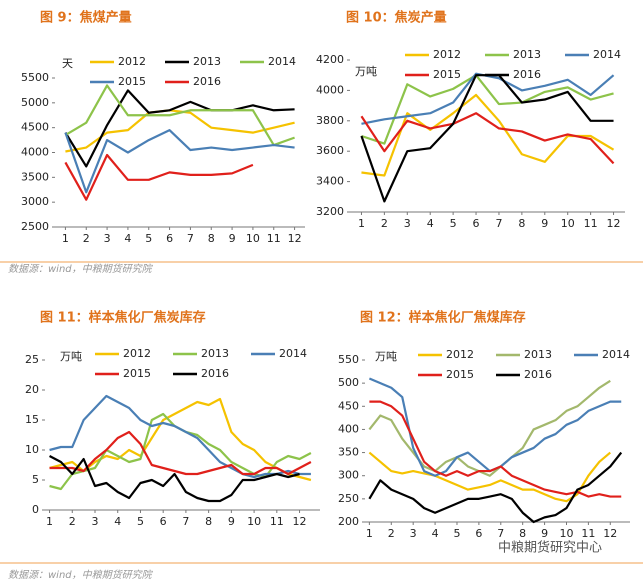 The image size is (643, 585). Describe the element at coordinates (348, 521) in the screenshot. I see `y-tick-label: 200` at that location.